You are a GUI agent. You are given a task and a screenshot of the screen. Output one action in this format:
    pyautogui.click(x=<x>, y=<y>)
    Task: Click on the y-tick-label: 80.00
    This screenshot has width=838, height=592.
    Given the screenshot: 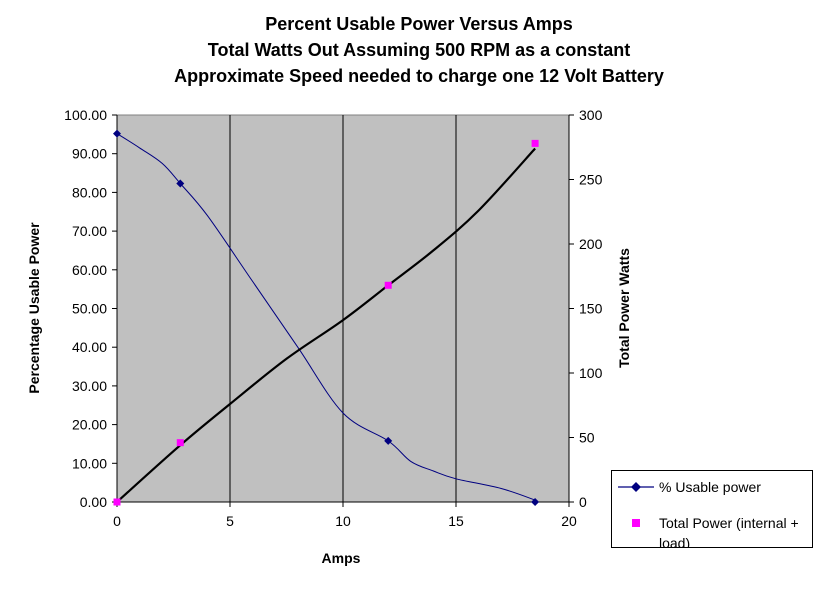 What is the action you would take?
    pyautogui.click(x=89, y=192)
    